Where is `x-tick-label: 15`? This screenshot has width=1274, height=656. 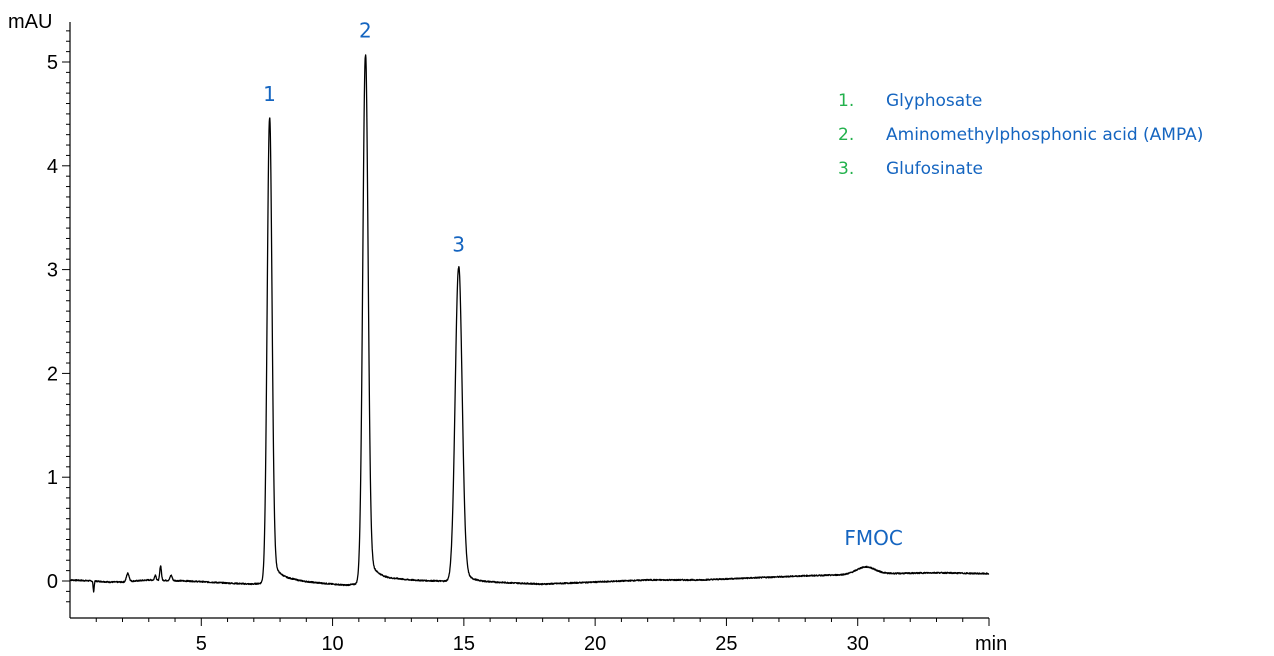 x-tick-label: 15 is located at coordinates (464, 644).